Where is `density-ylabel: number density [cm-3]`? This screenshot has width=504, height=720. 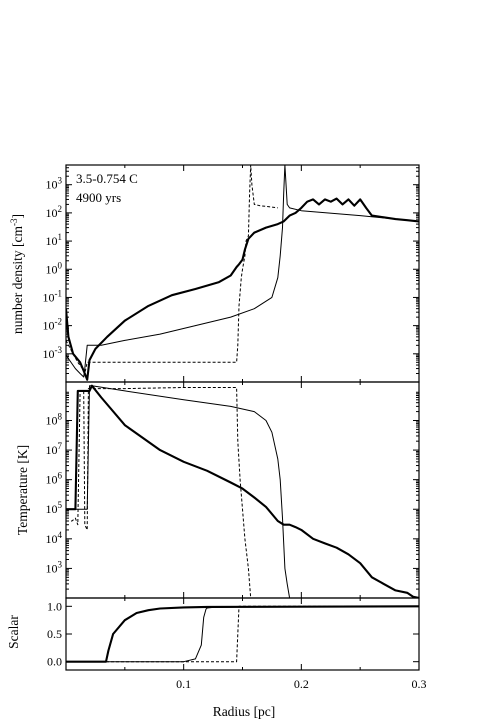 density-ylabel: number density [cm-3] is located at coordinates (17, 274).